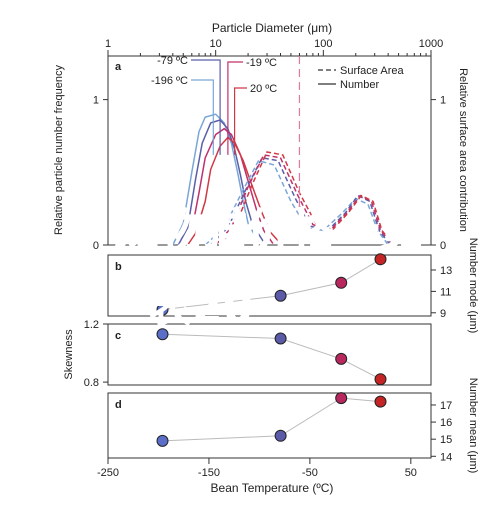 The width and height of the screenshot is (498, 507). I want to click on top-tick-label-3: 1000, so click(431, 44).